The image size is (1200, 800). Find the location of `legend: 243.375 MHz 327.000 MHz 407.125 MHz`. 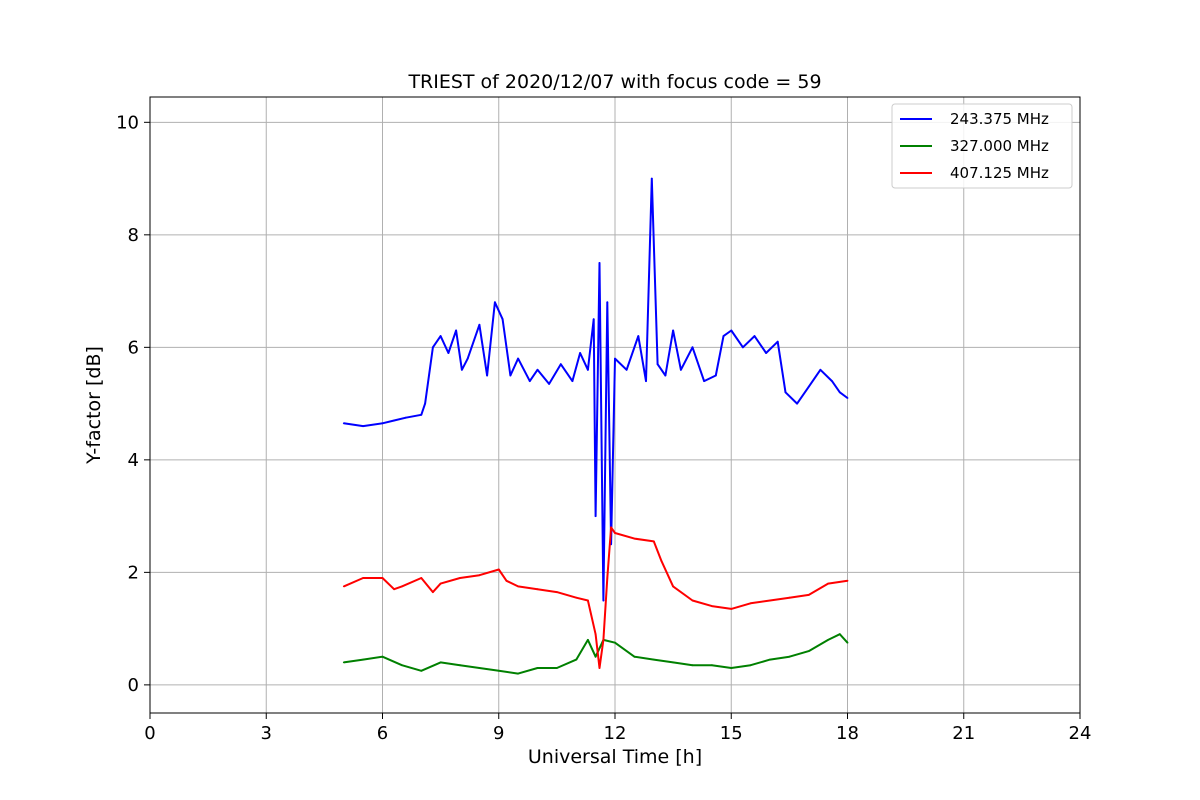

legend: 243.375 MHz 327.000 MHz 407.125 MHz is located at coordinates (982, 146).